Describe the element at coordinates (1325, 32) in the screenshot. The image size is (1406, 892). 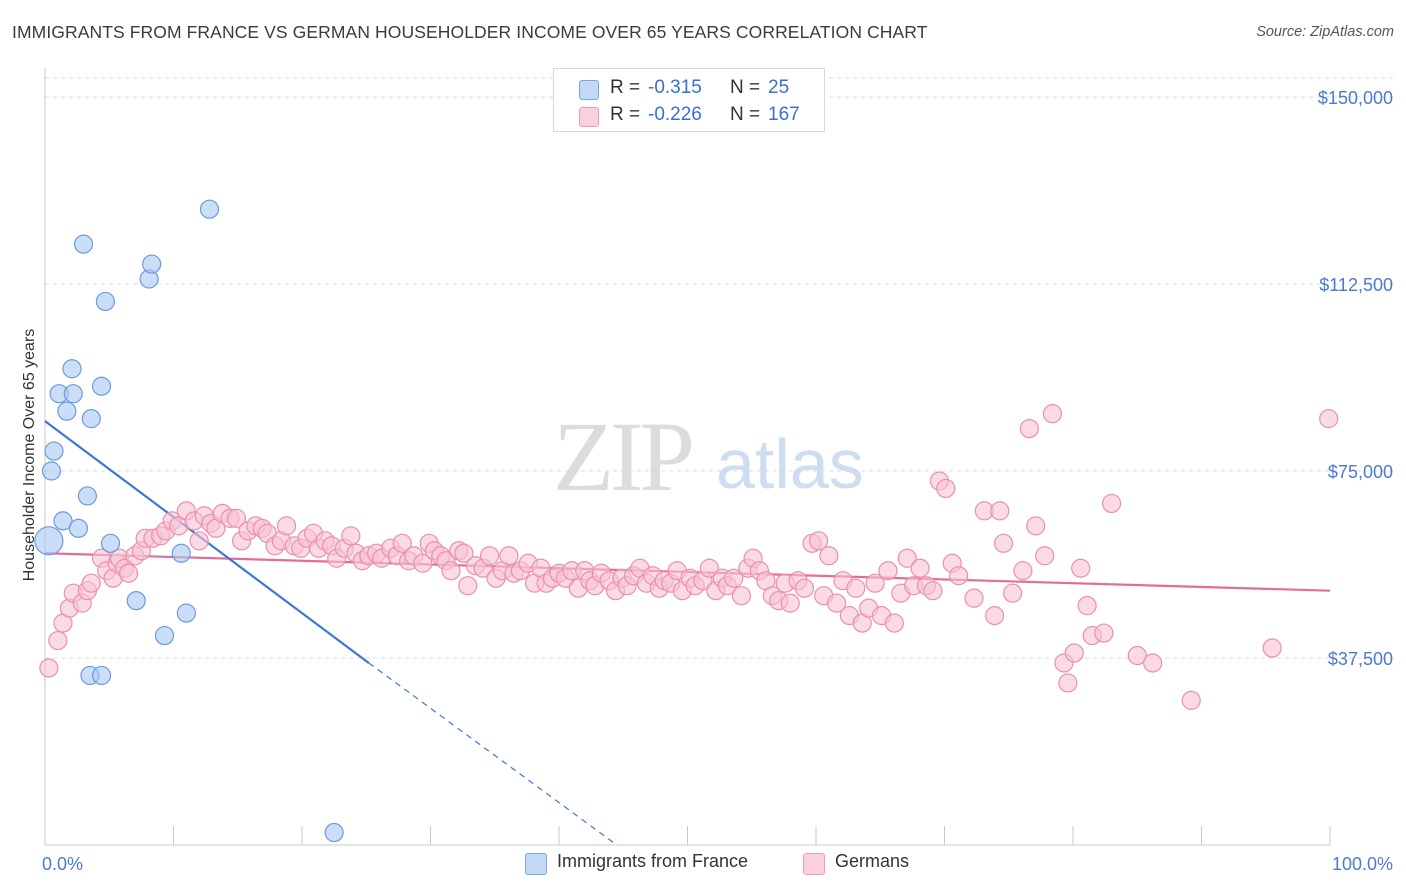
I see `source-label: Source: ZipAtlas.com` at that location.